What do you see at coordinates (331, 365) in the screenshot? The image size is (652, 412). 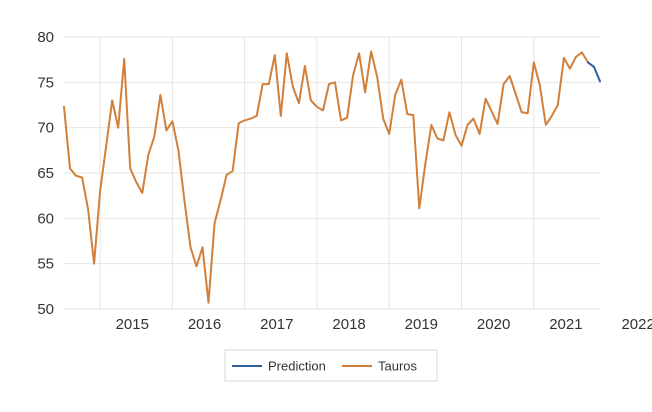 I see `legend: Prediction Tauros` at bounding box center [331, 365].